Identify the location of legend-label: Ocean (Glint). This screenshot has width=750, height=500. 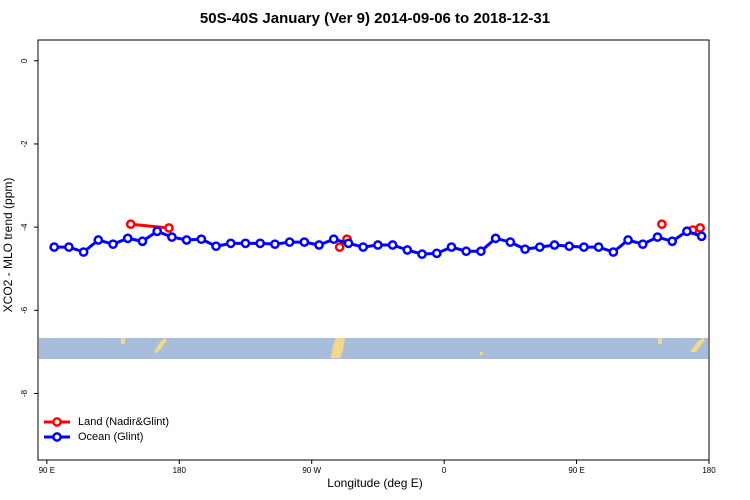
(110, 437).